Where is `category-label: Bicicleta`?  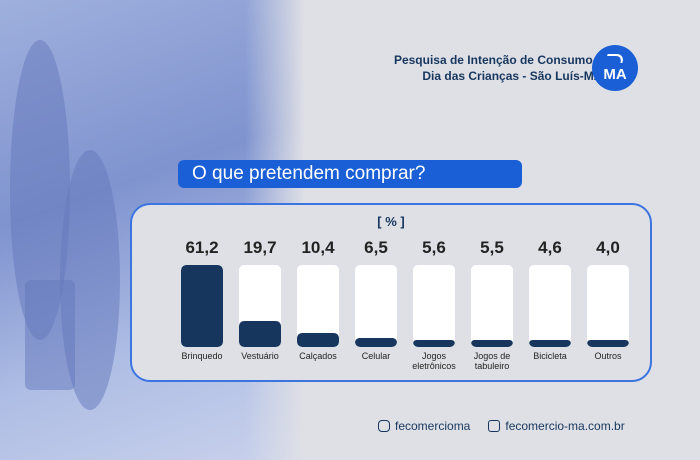 category-label: Bicicleta is located at coordinates (550, 356).